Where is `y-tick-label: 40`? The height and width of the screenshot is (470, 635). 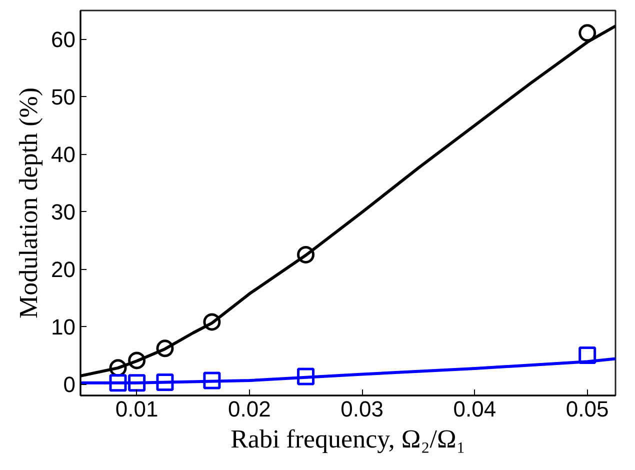 y-tick-label: 40 is located at coordinates (63, 155).